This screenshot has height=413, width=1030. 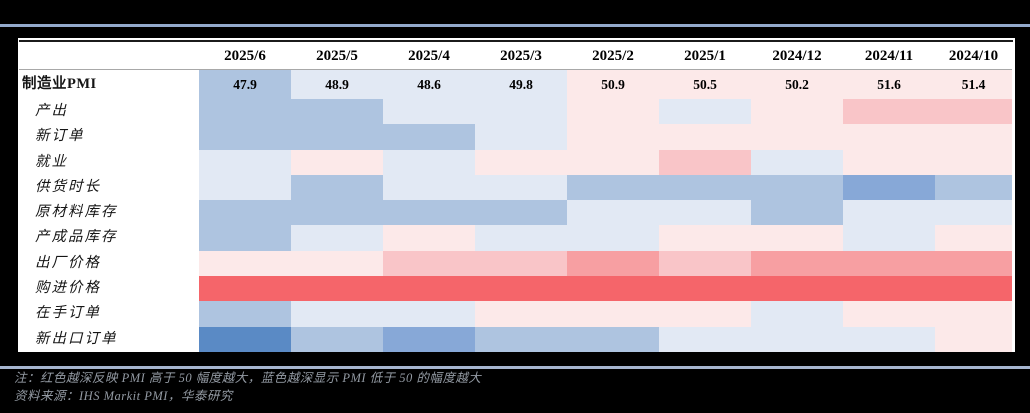 I want to click on column-header-2024-10: 2024/10, so click(x=973, y=56).